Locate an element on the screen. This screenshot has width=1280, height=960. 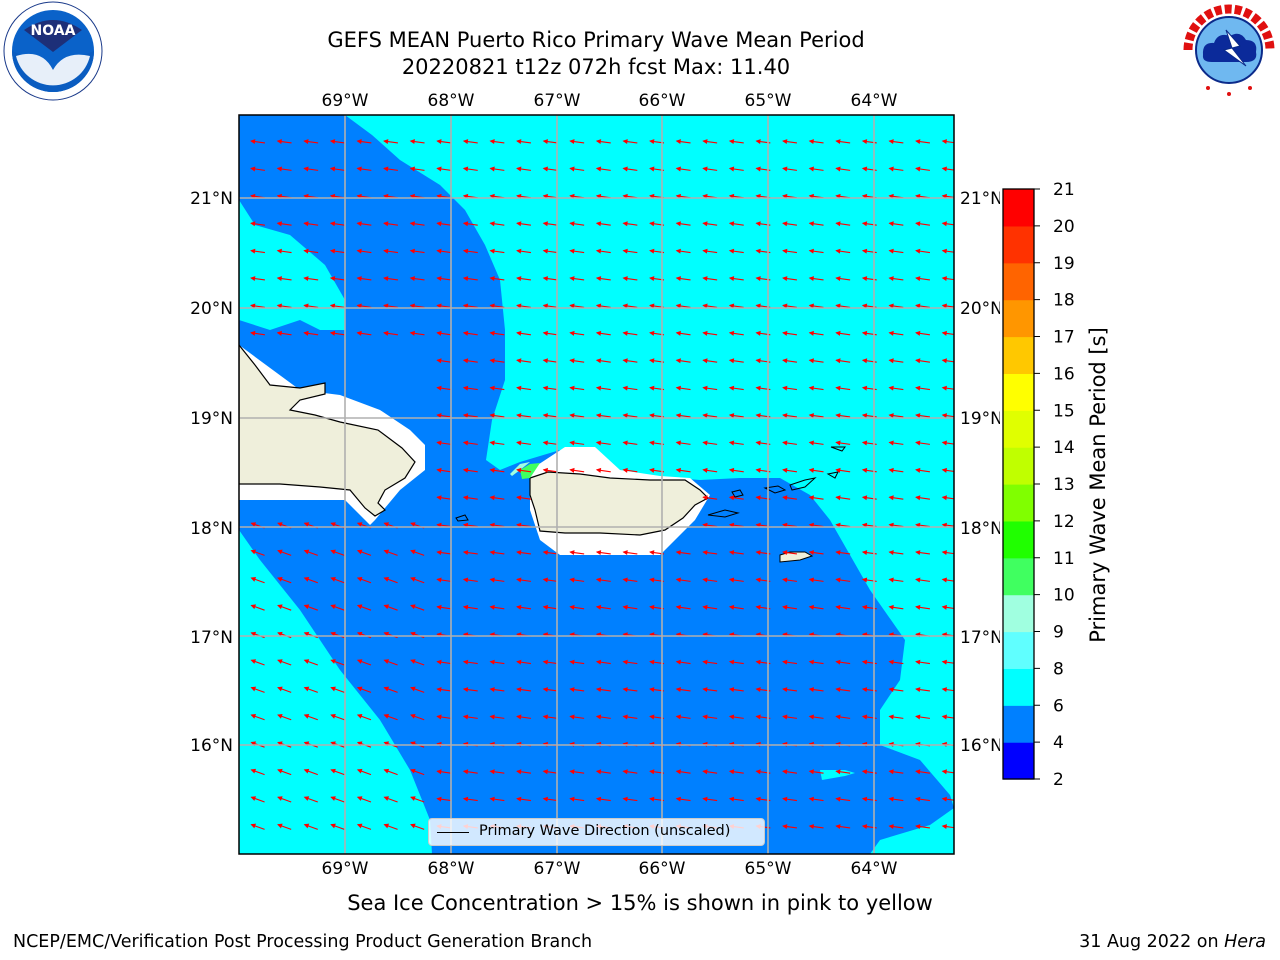
colorbar-tick-label: 15 is located at coordinates (1064, 411).